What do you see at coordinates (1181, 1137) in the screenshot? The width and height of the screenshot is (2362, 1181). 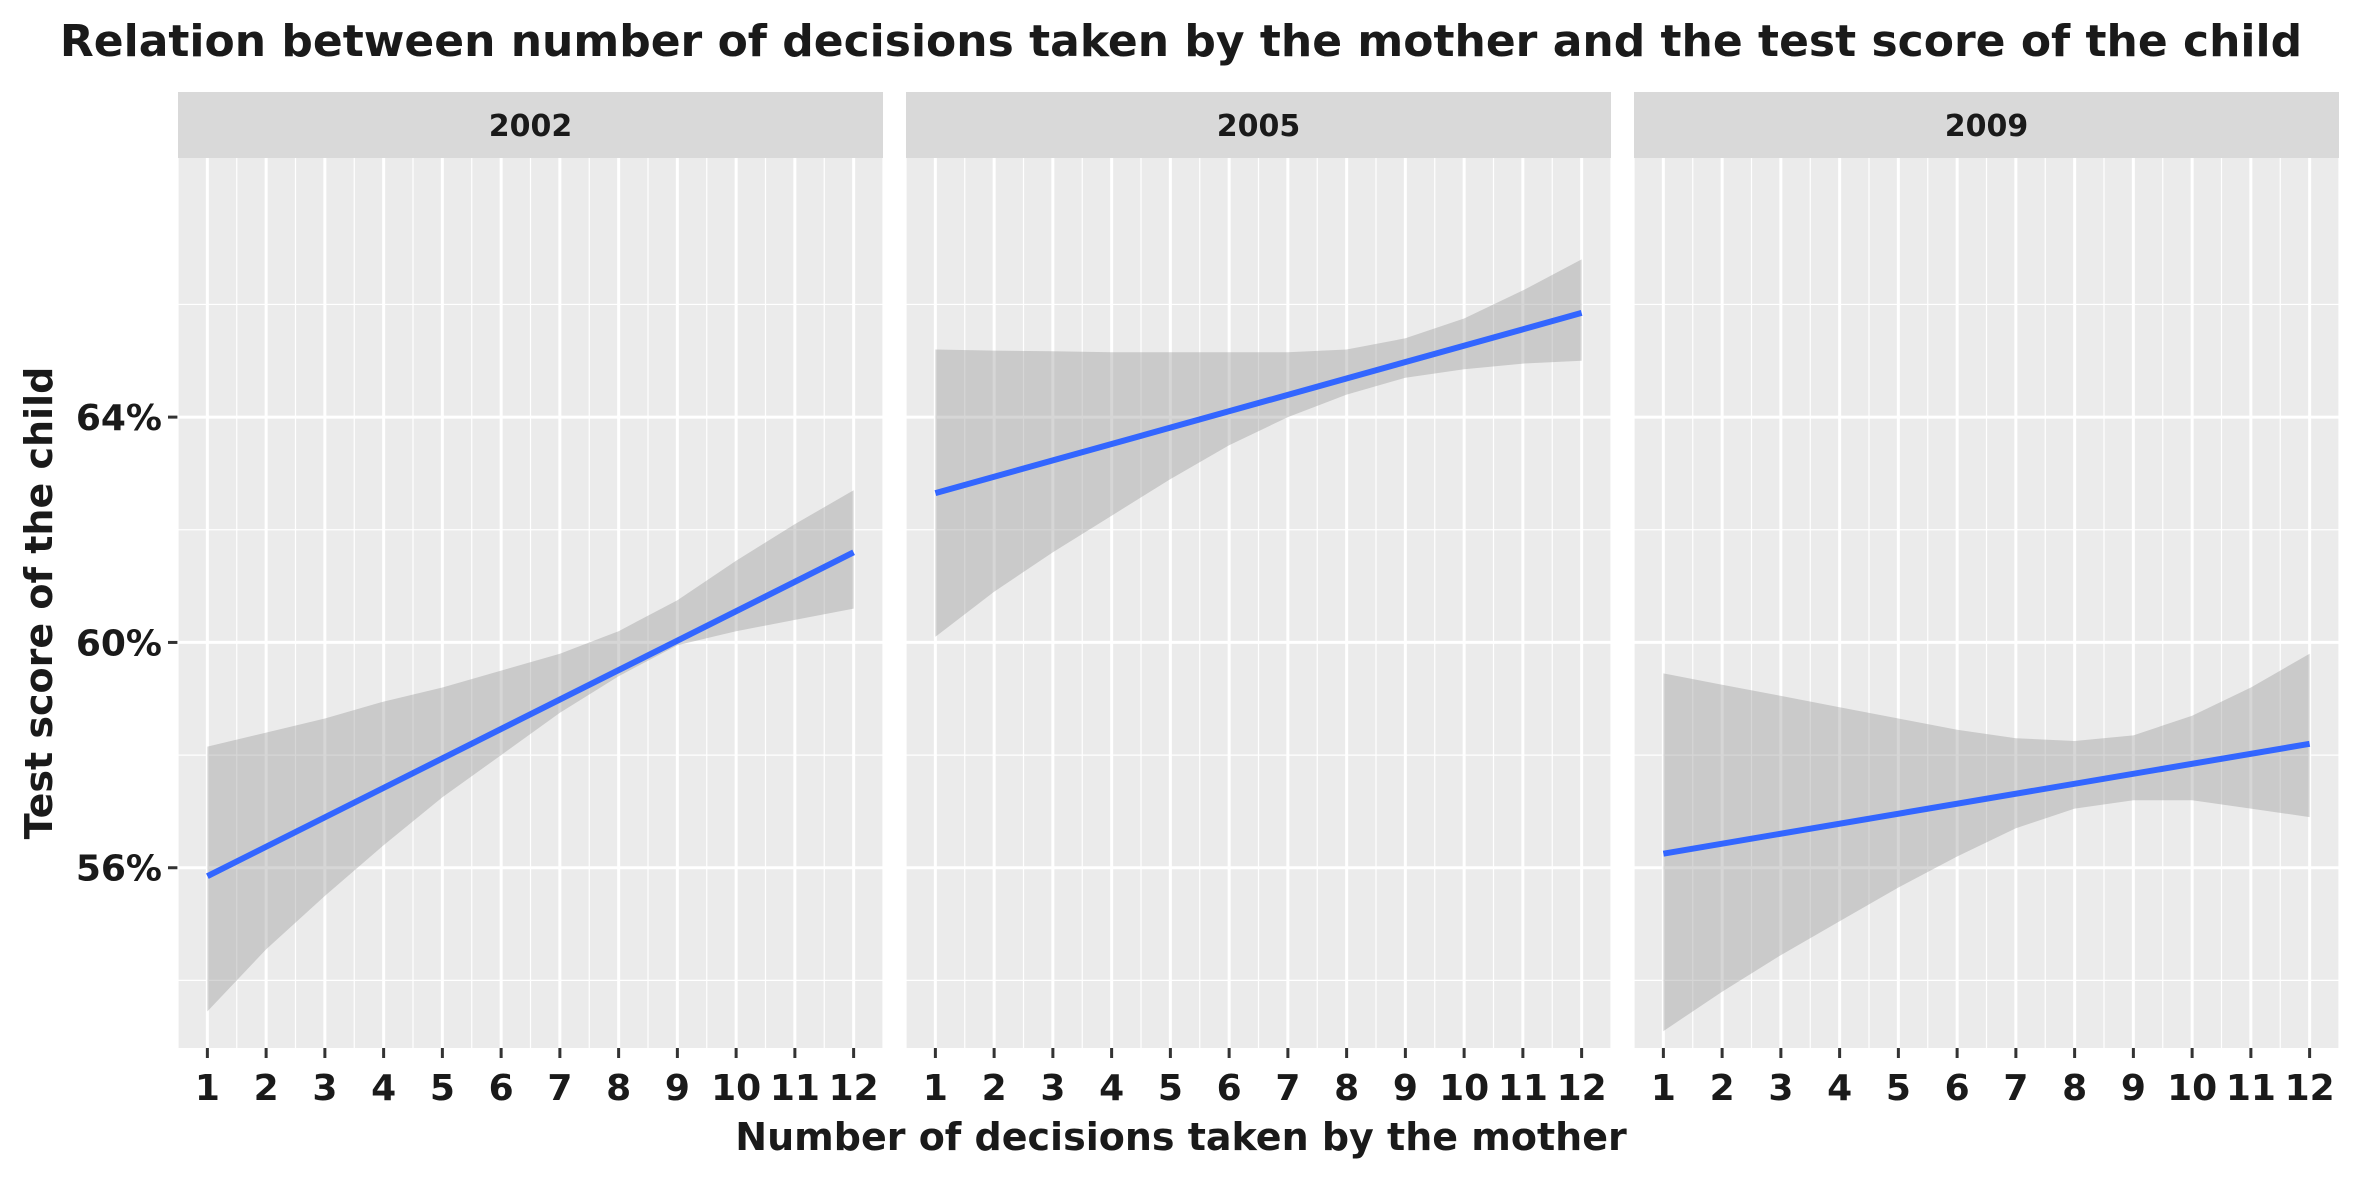 I see `x-axis-title: Number of decisions taken by the mother` at bounding box center [1181, 1137].